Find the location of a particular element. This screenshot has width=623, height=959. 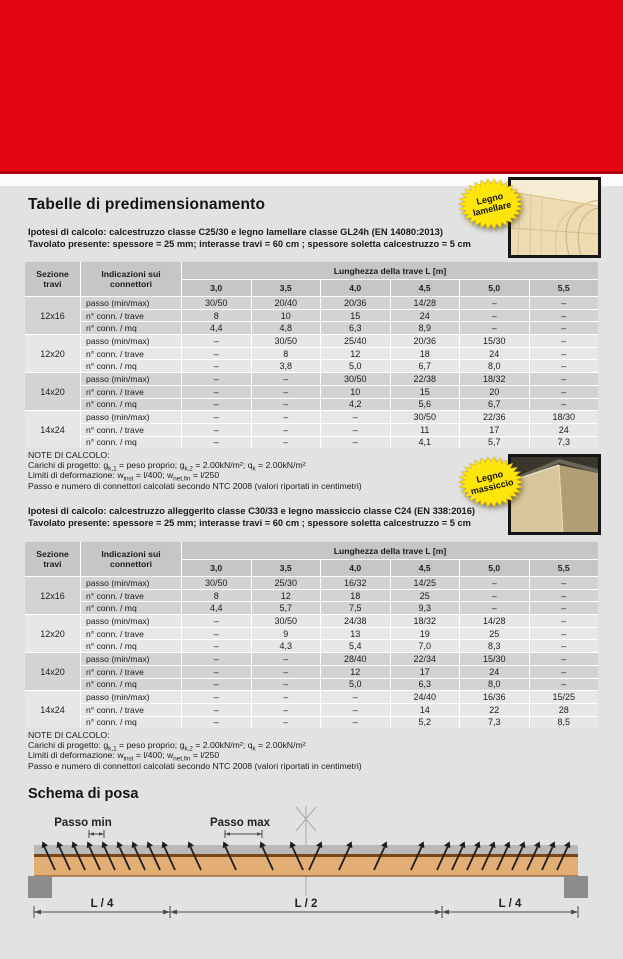

table-cell: 25 is located at coordinates (494, 633).